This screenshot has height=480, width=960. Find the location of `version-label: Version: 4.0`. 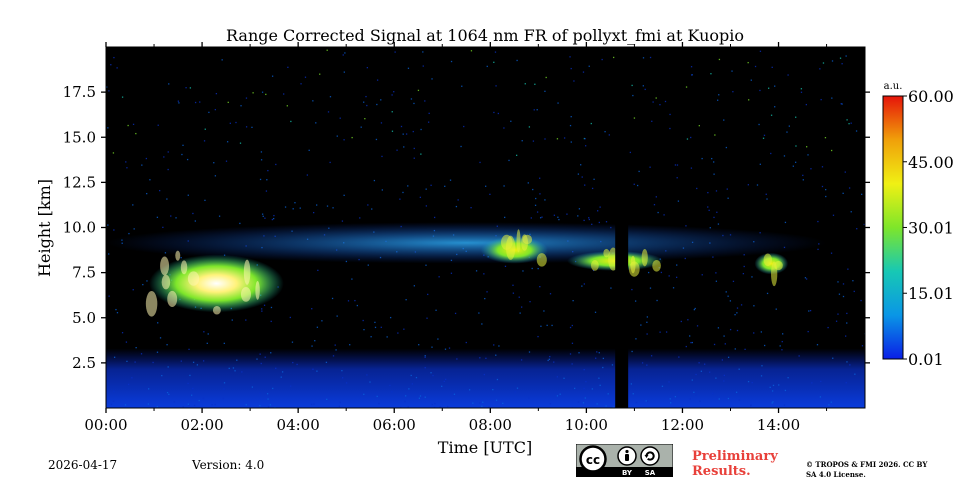

version-label: Version: 4.0 is located at coordinates (228, 465).